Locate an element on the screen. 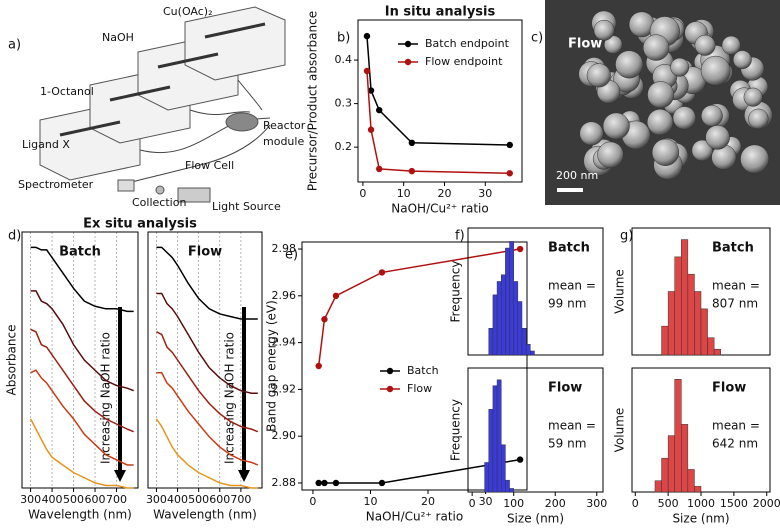 This screenshot has height=528, width=780. sem-image: 200 nm Flow is located at coordinates (662, 102).